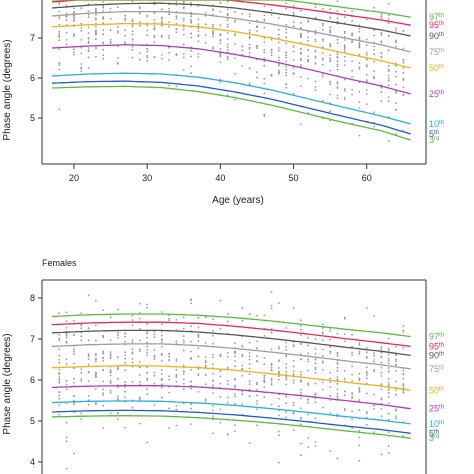 Image resolution: width=474 pixels, height=474 pixels. I want to click on x-tick-label: 20, so click(74, 178).